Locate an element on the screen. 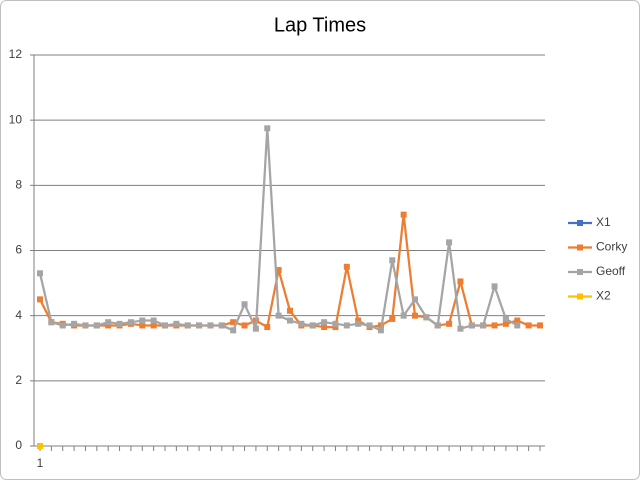 The image size is (640, 480). y-tick-label: 8 is located at coordinates (18, 185).